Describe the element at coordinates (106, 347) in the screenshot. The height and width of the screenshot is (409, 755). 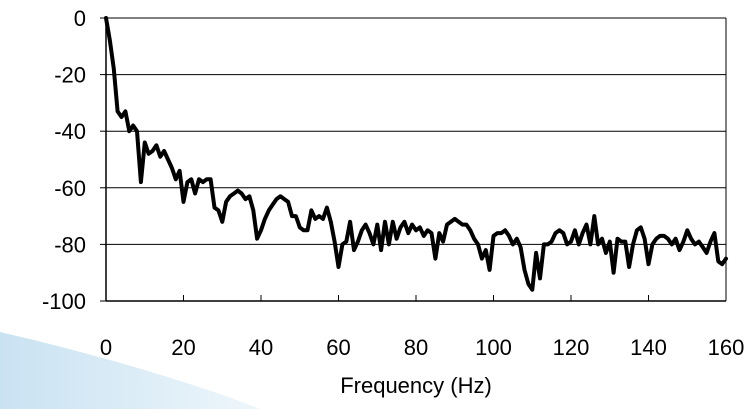
I see `x-tick-label: 0` at that location.